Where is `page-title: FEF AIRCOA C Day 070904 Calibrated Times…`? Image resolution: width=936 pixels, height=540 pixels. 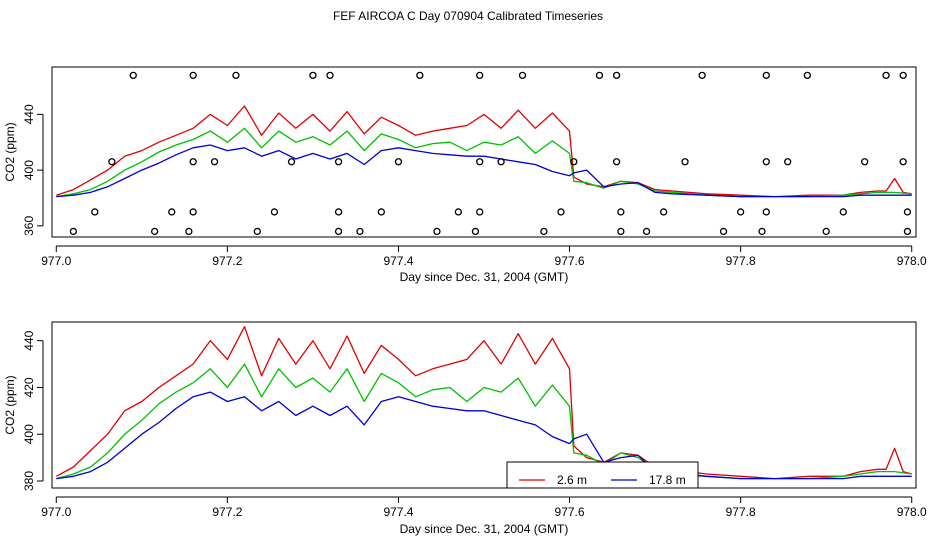 page-title: FEF AIRCOA C Day 070904 Calibrated Times… is located at coordinates (468, 16).